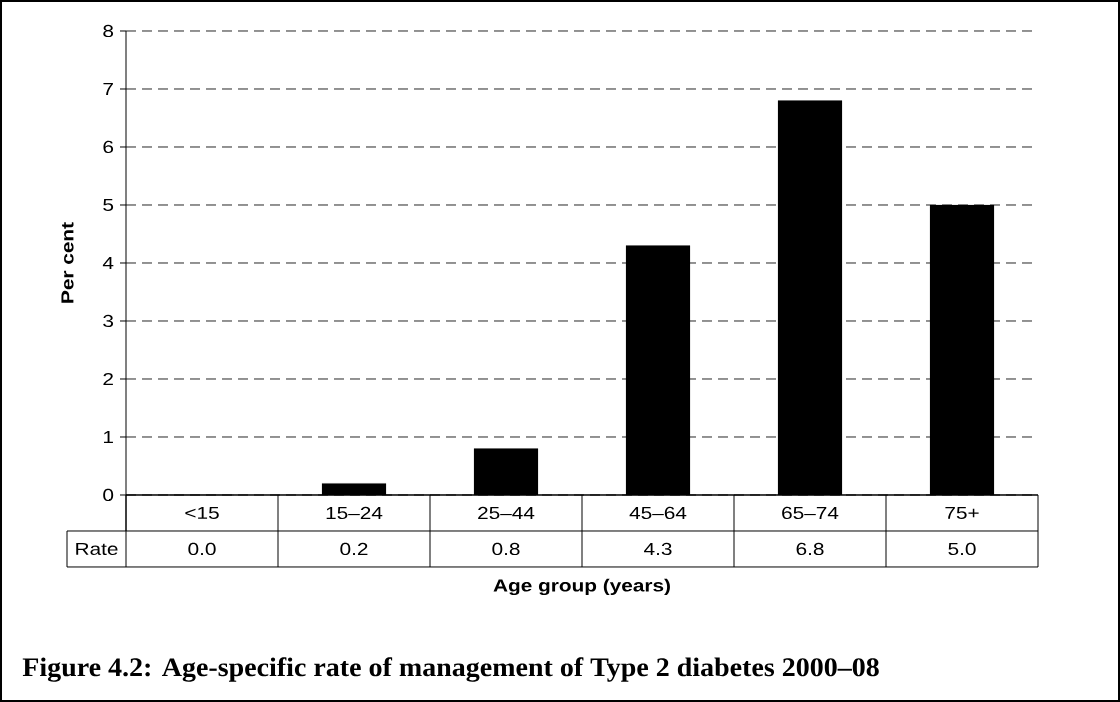  Describe the element at coordinates (202, 549) in the screenshot. I see `data-label: 0.0` at that location.